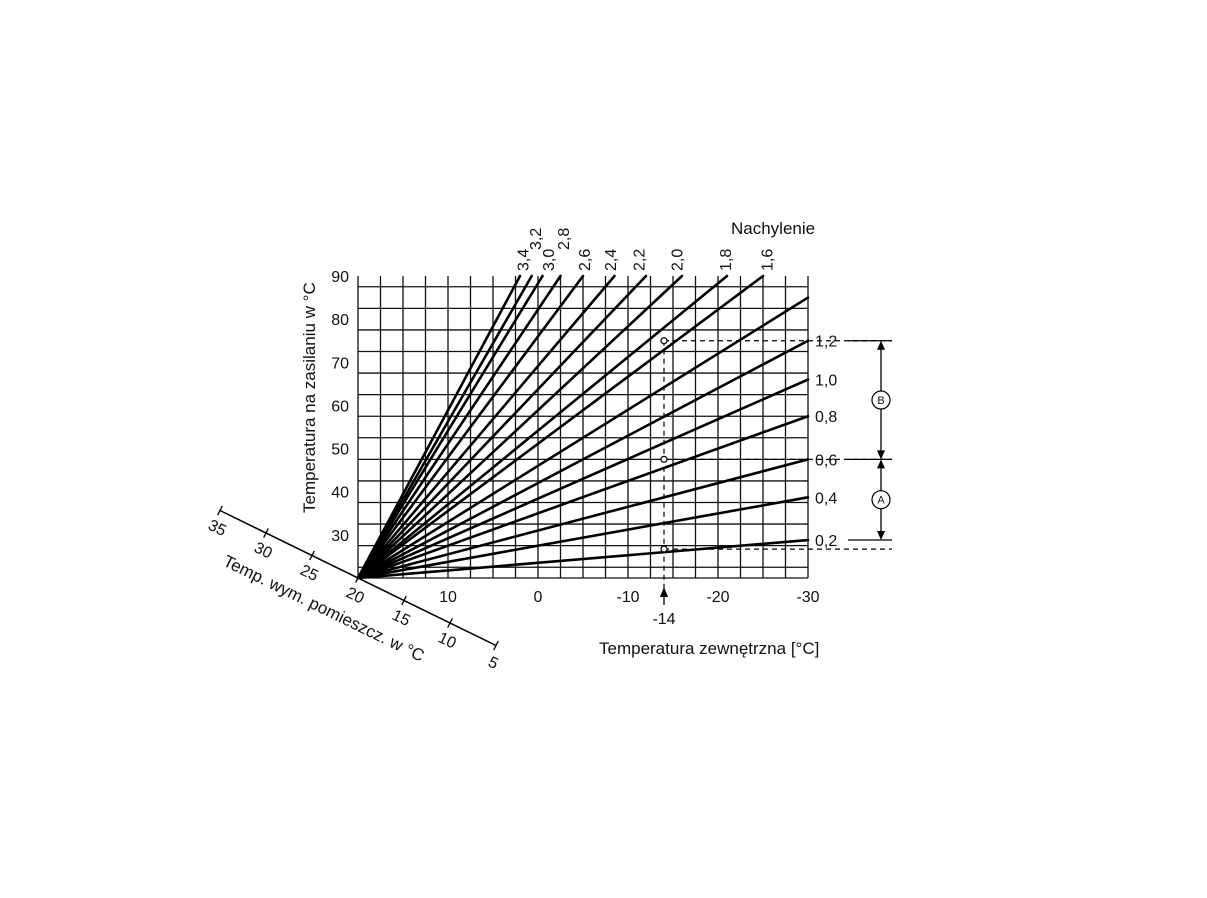  What do you see at coordinates (826, 417) in the screenshot?
I see `slope-label-right: 0,8` at bounding box center [826, 417].